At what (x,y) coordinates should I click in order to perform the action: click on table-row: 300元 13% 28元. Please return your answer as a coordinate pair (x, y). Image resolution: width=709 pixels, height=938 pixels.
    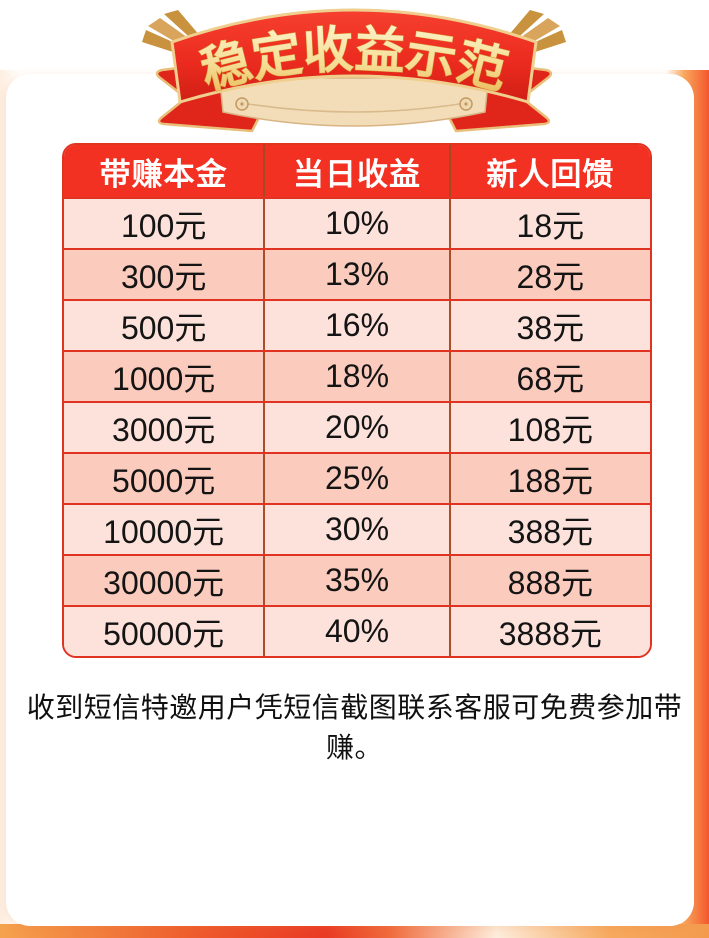
    Looking at the image, I should click on (357, 273).